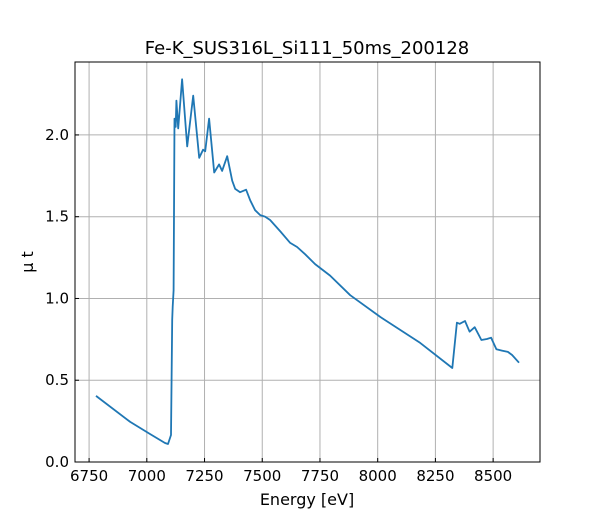 Image resolution: width=600 pixels, height=520 pixels. What do you see at coordinates (435, 476) in the screenshot?
I see `x-tick-label: 8250` at bounding box center [435, 476].